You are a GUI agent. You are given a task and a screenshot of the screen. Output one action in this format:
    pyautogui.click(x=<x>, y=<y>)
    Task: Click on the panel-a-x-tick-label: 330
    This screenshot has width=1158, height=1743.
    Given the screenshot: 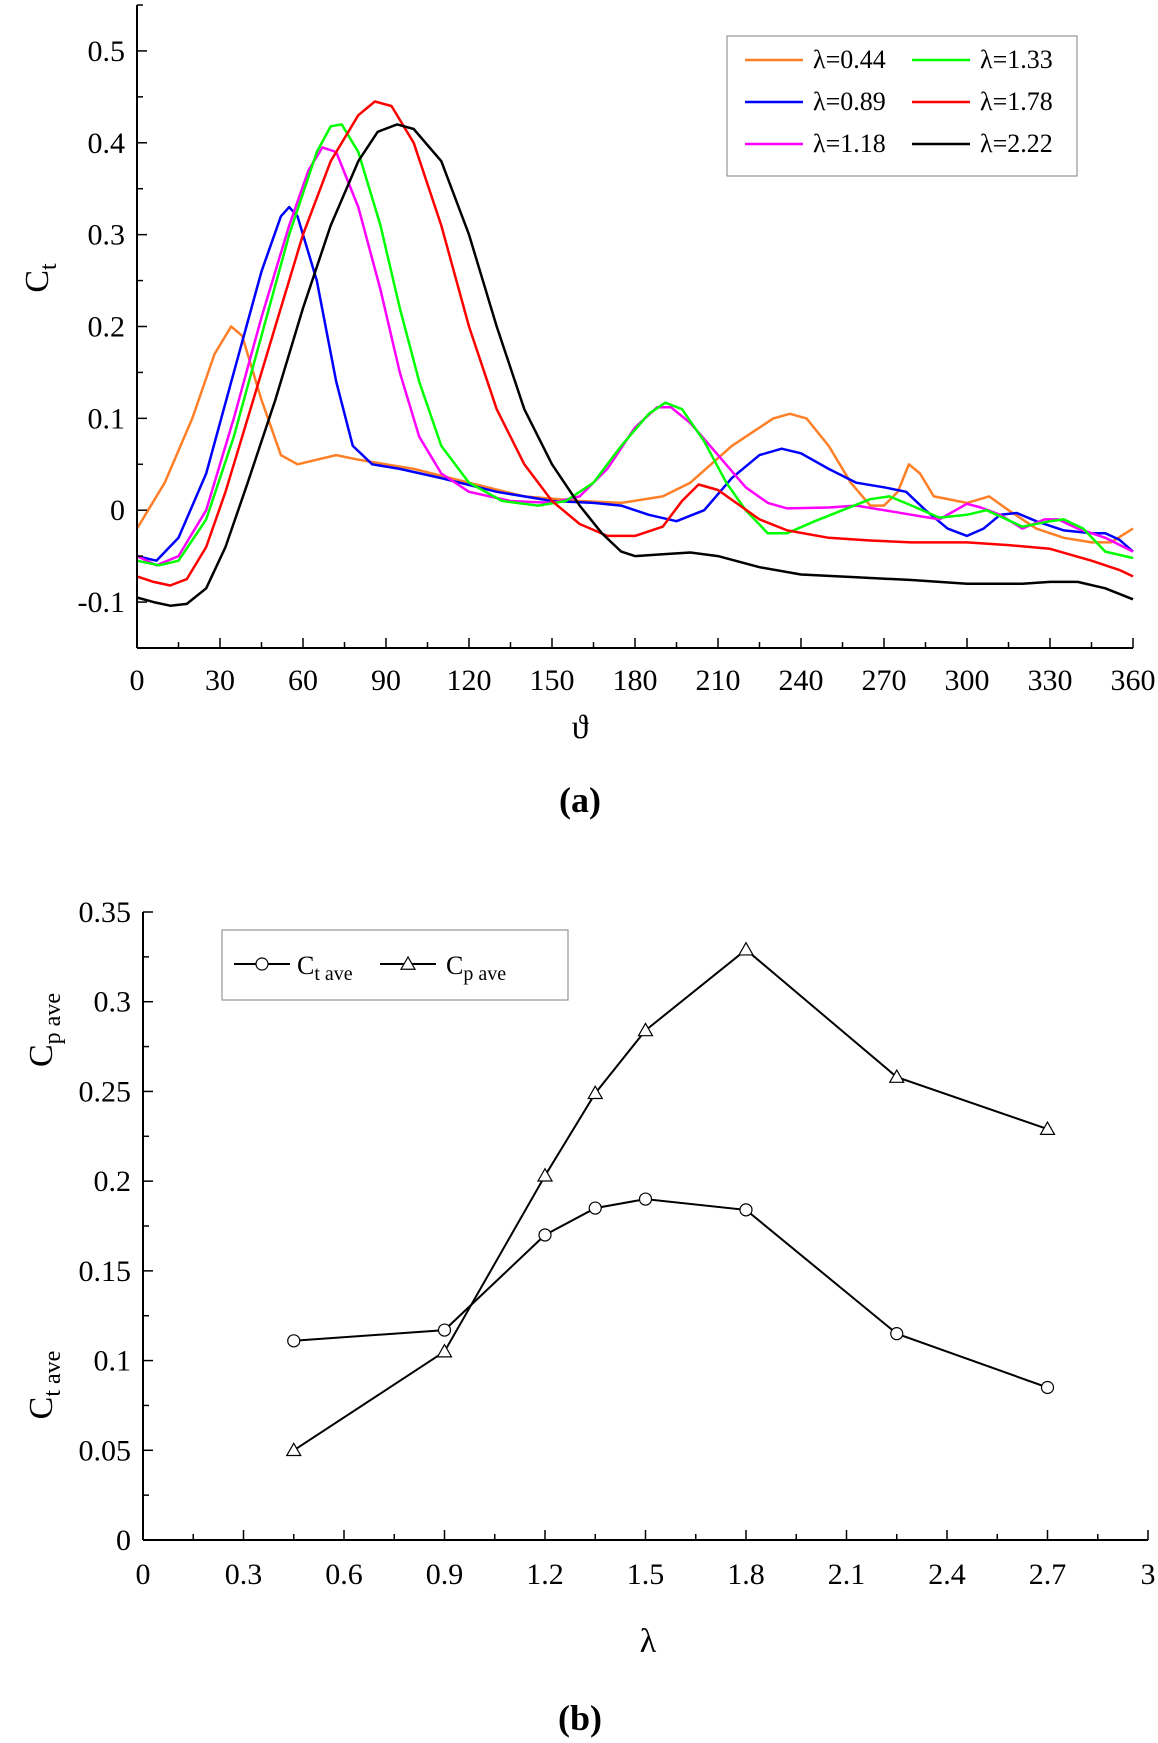 What is the action you would take?
    pyautogui.click(x=1050, y=680)
    